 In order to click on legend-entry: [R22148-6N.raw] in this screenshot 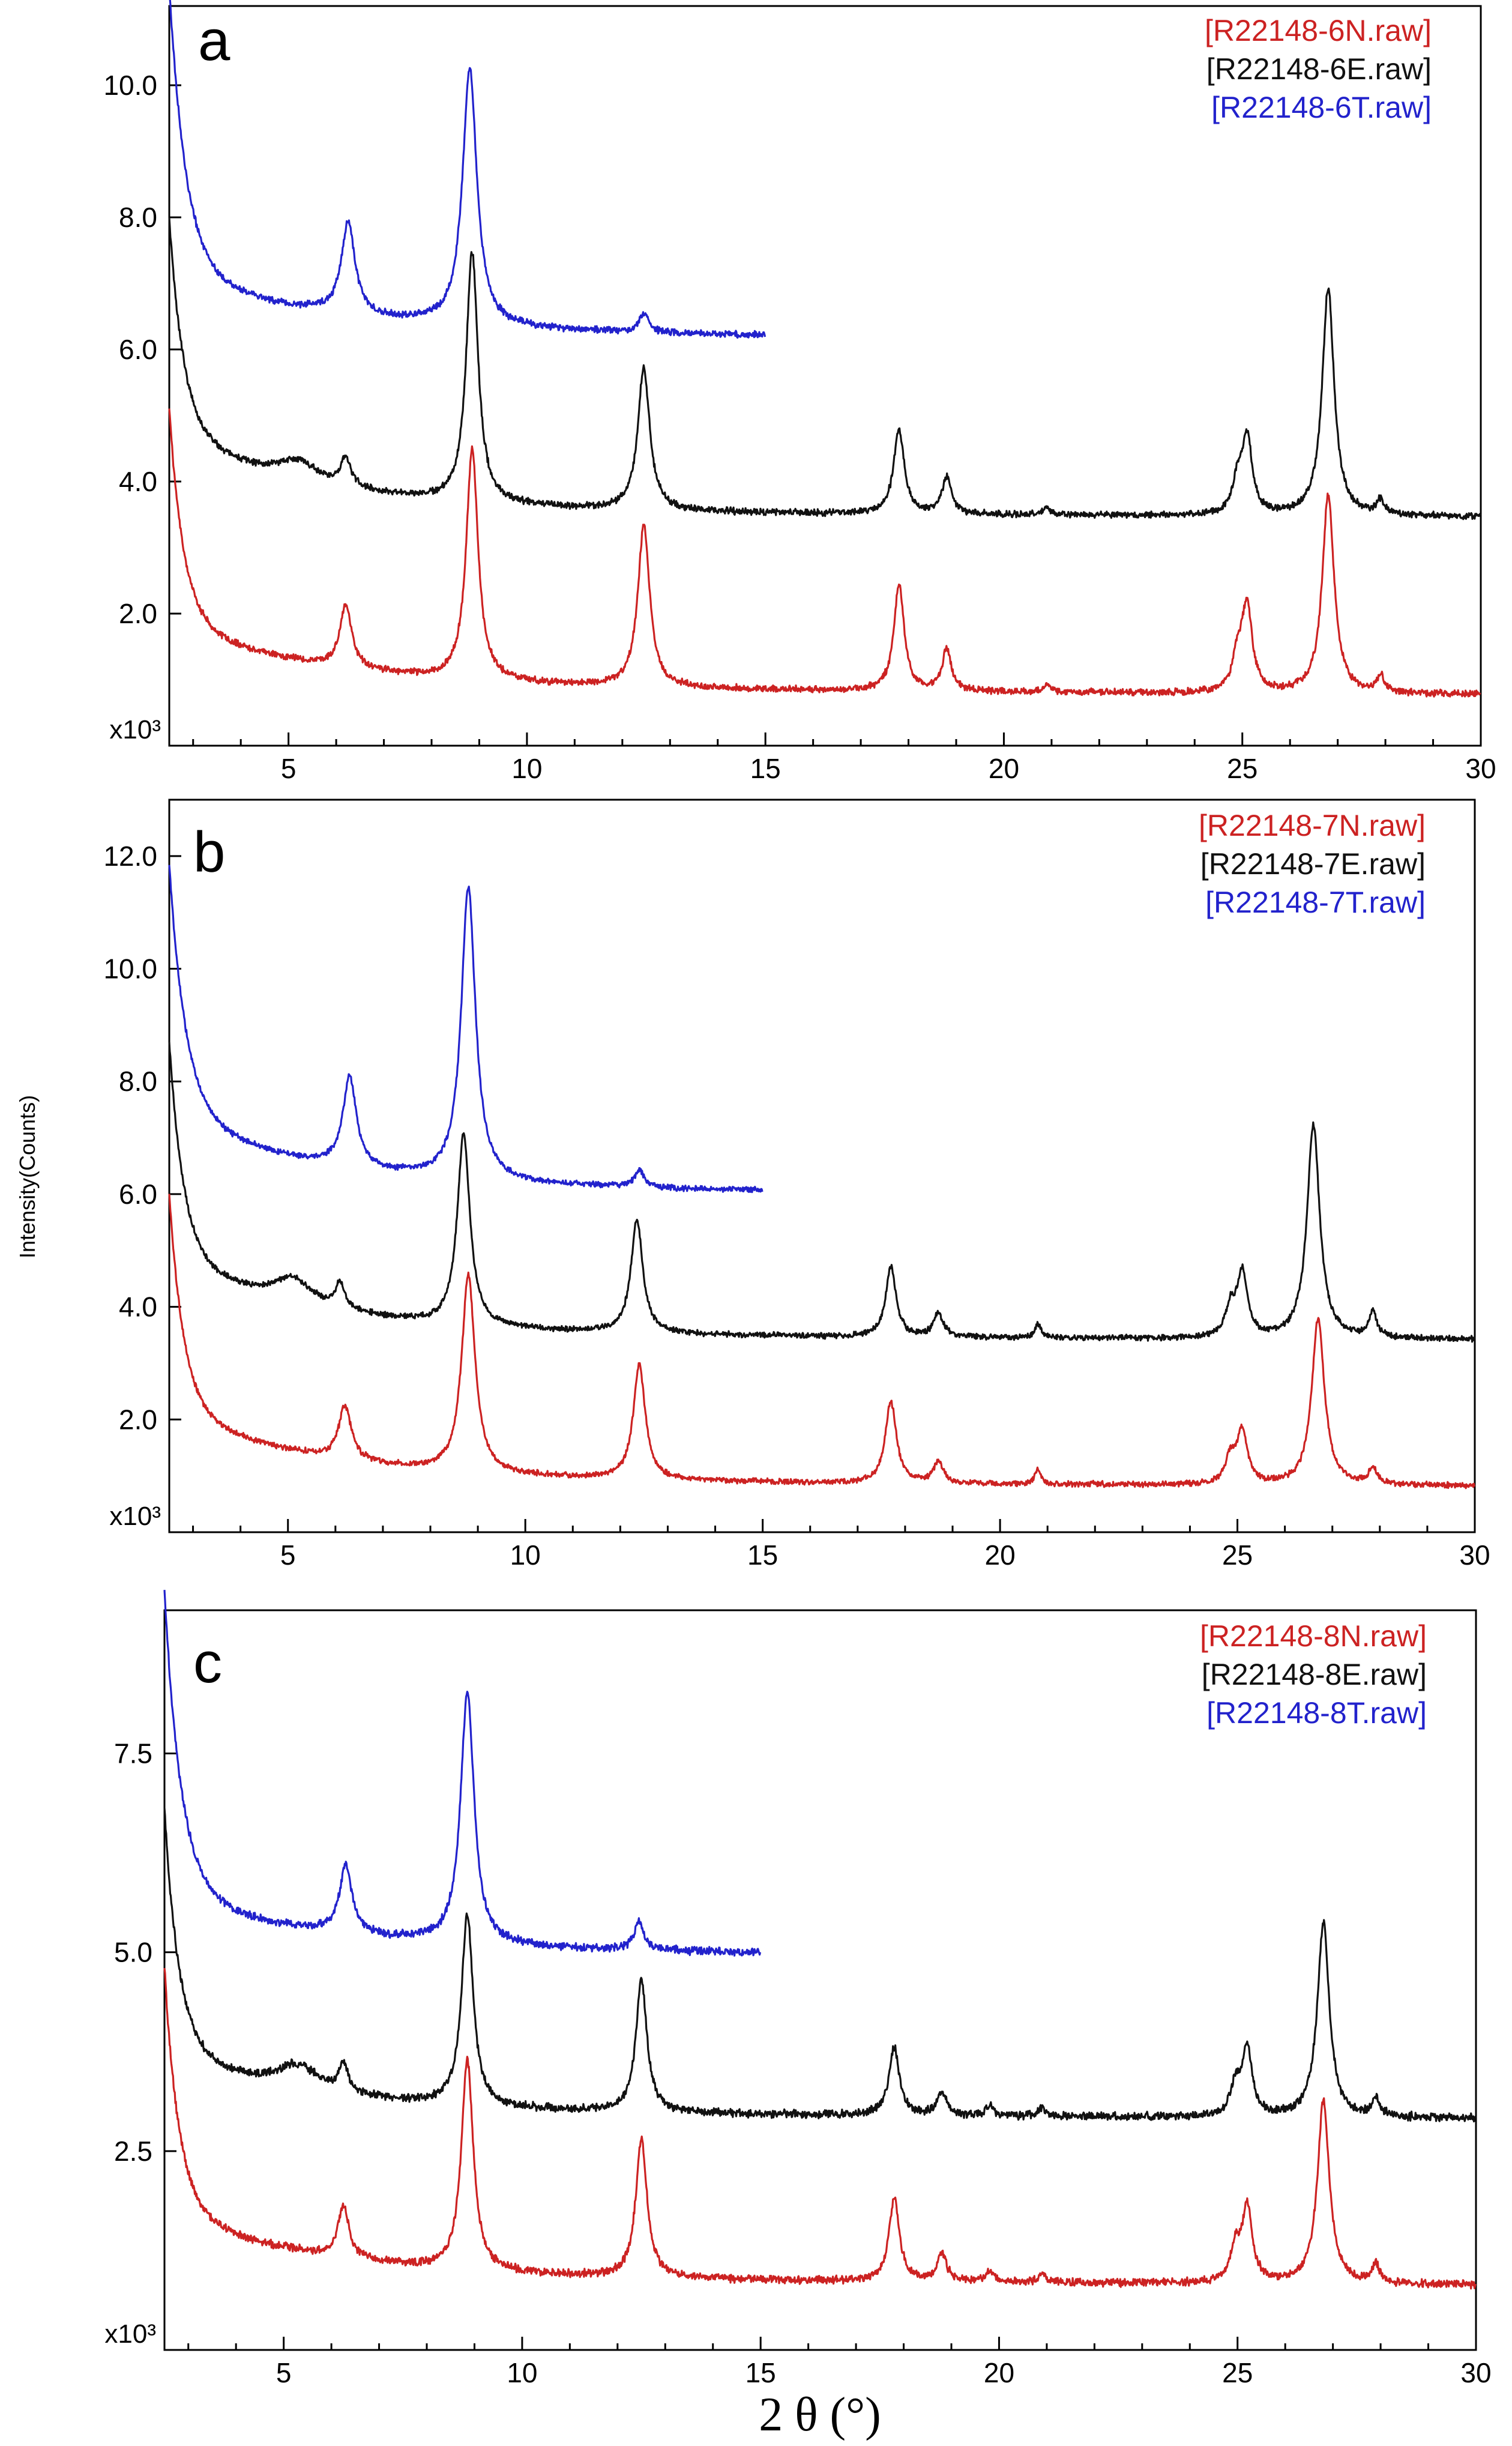, I will do `click(1318, 30)`.